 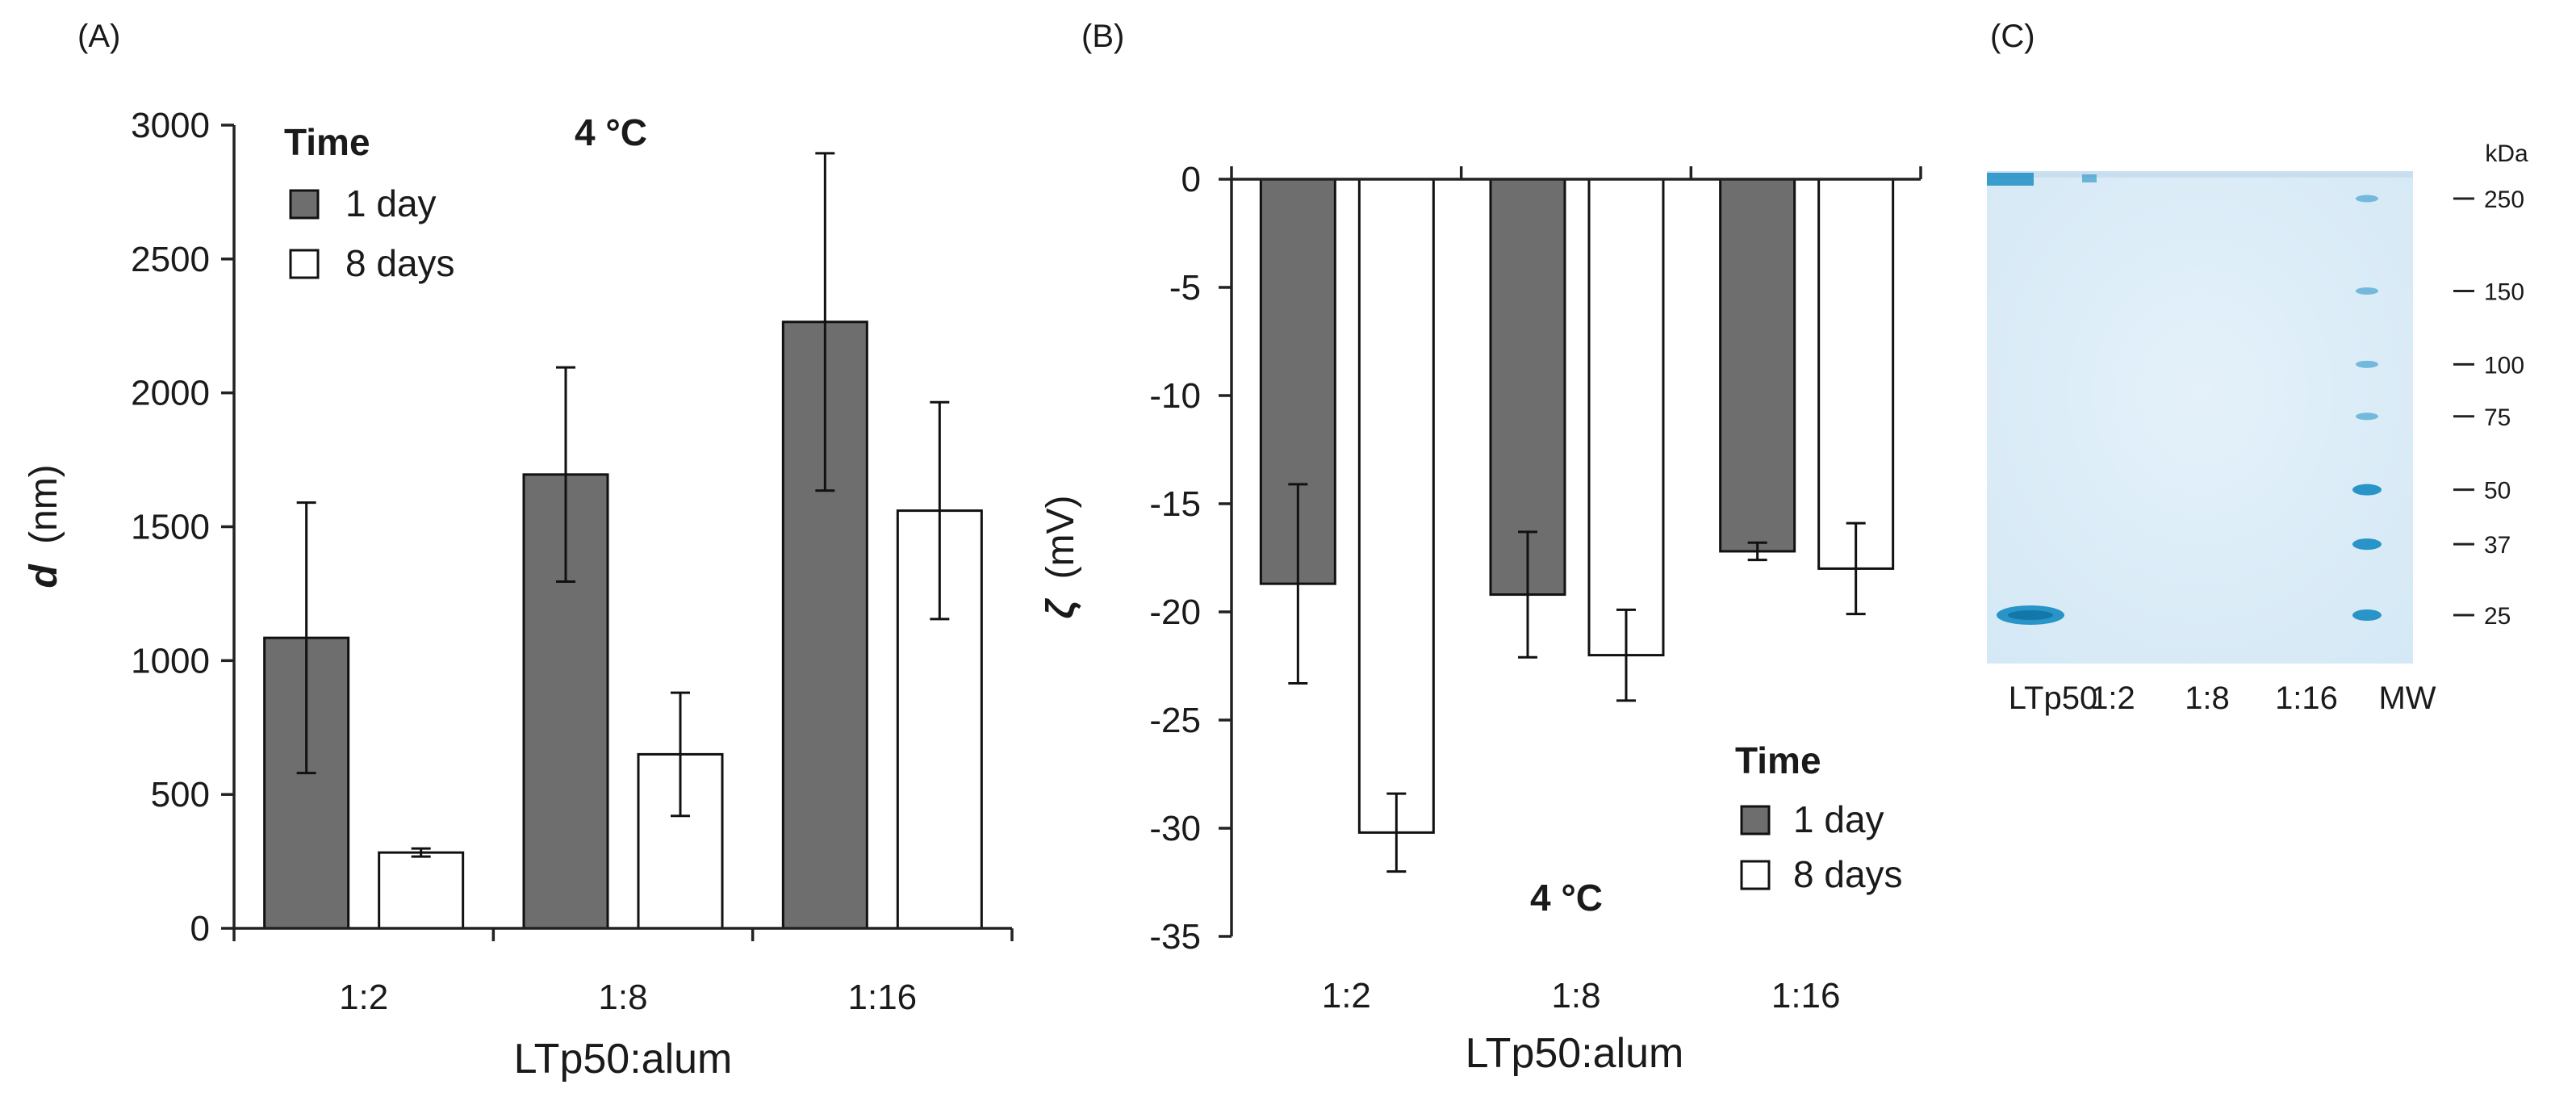 I want to click on panel-a-bar-8days, so click(x=421, y=890).